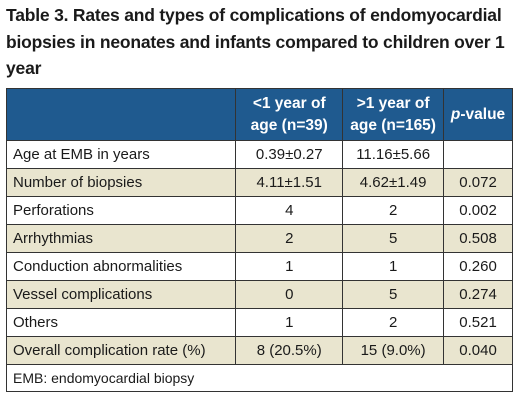 The image size is (529, 402). I want to click on row-label: Number of biopsies, so click(121, 182).